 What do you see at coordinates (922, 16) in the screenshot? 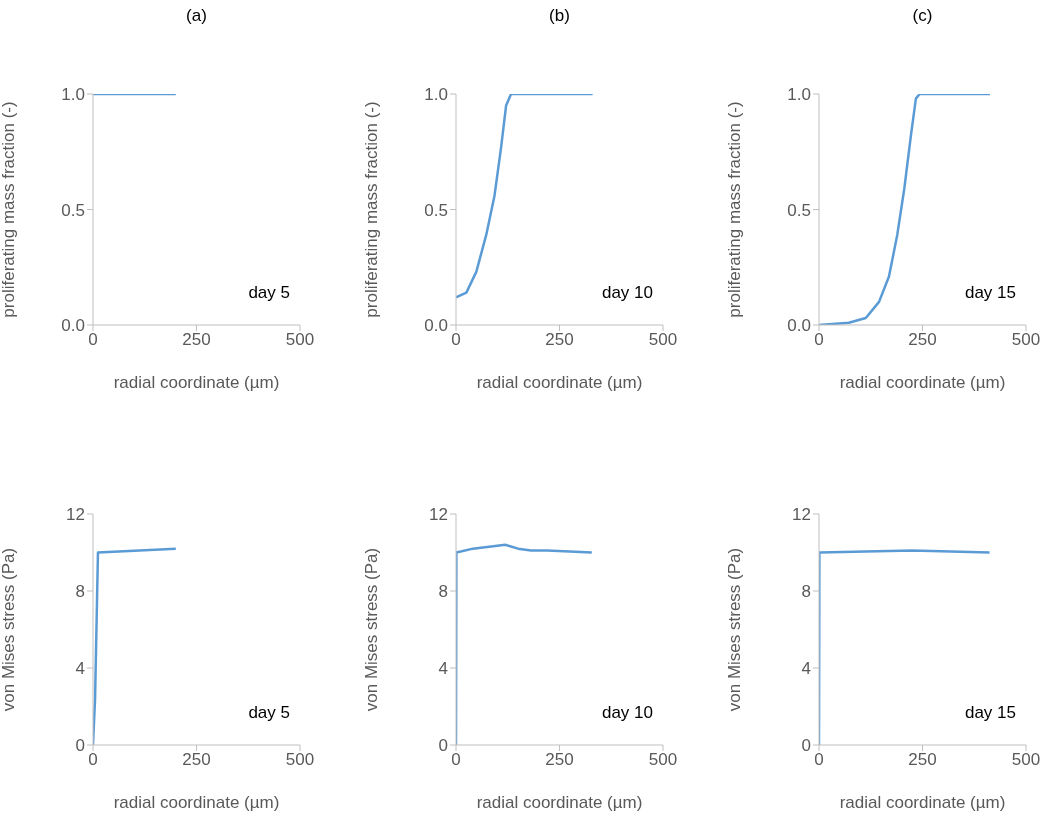
I see `chart-title: (c)` at bounding box center [922, 16].